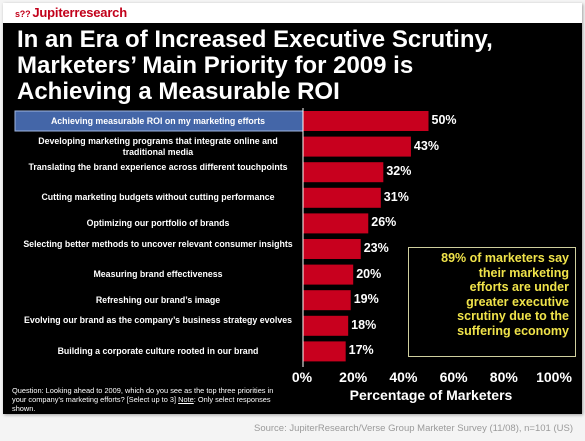 This screenshot has width=585, height=441. I want to click on callout-line-2: their marketing, so click(523, 272).